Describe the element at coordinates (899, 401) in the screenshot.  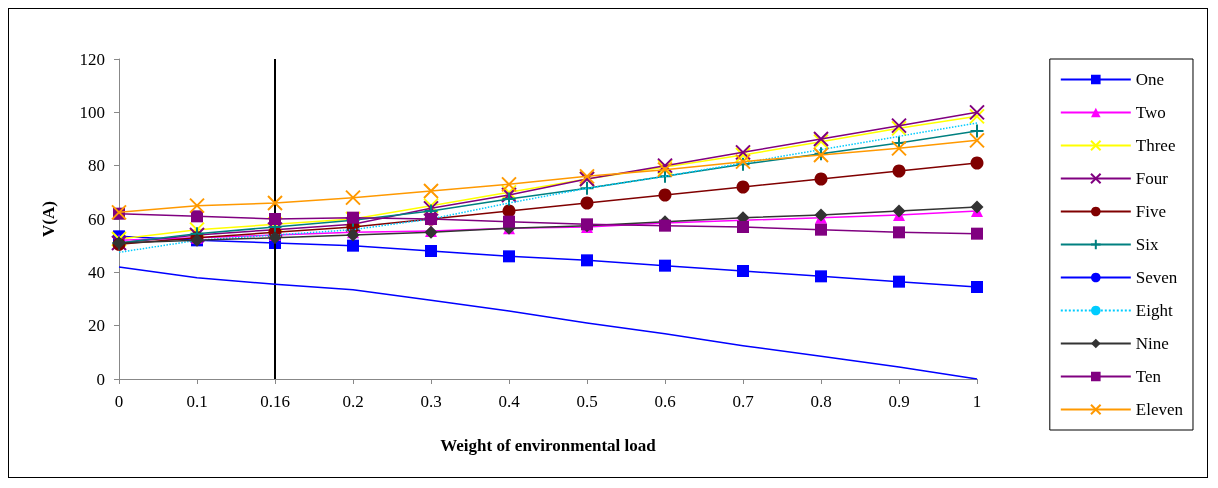
I see `x-tick-label: 0.9` at that location.